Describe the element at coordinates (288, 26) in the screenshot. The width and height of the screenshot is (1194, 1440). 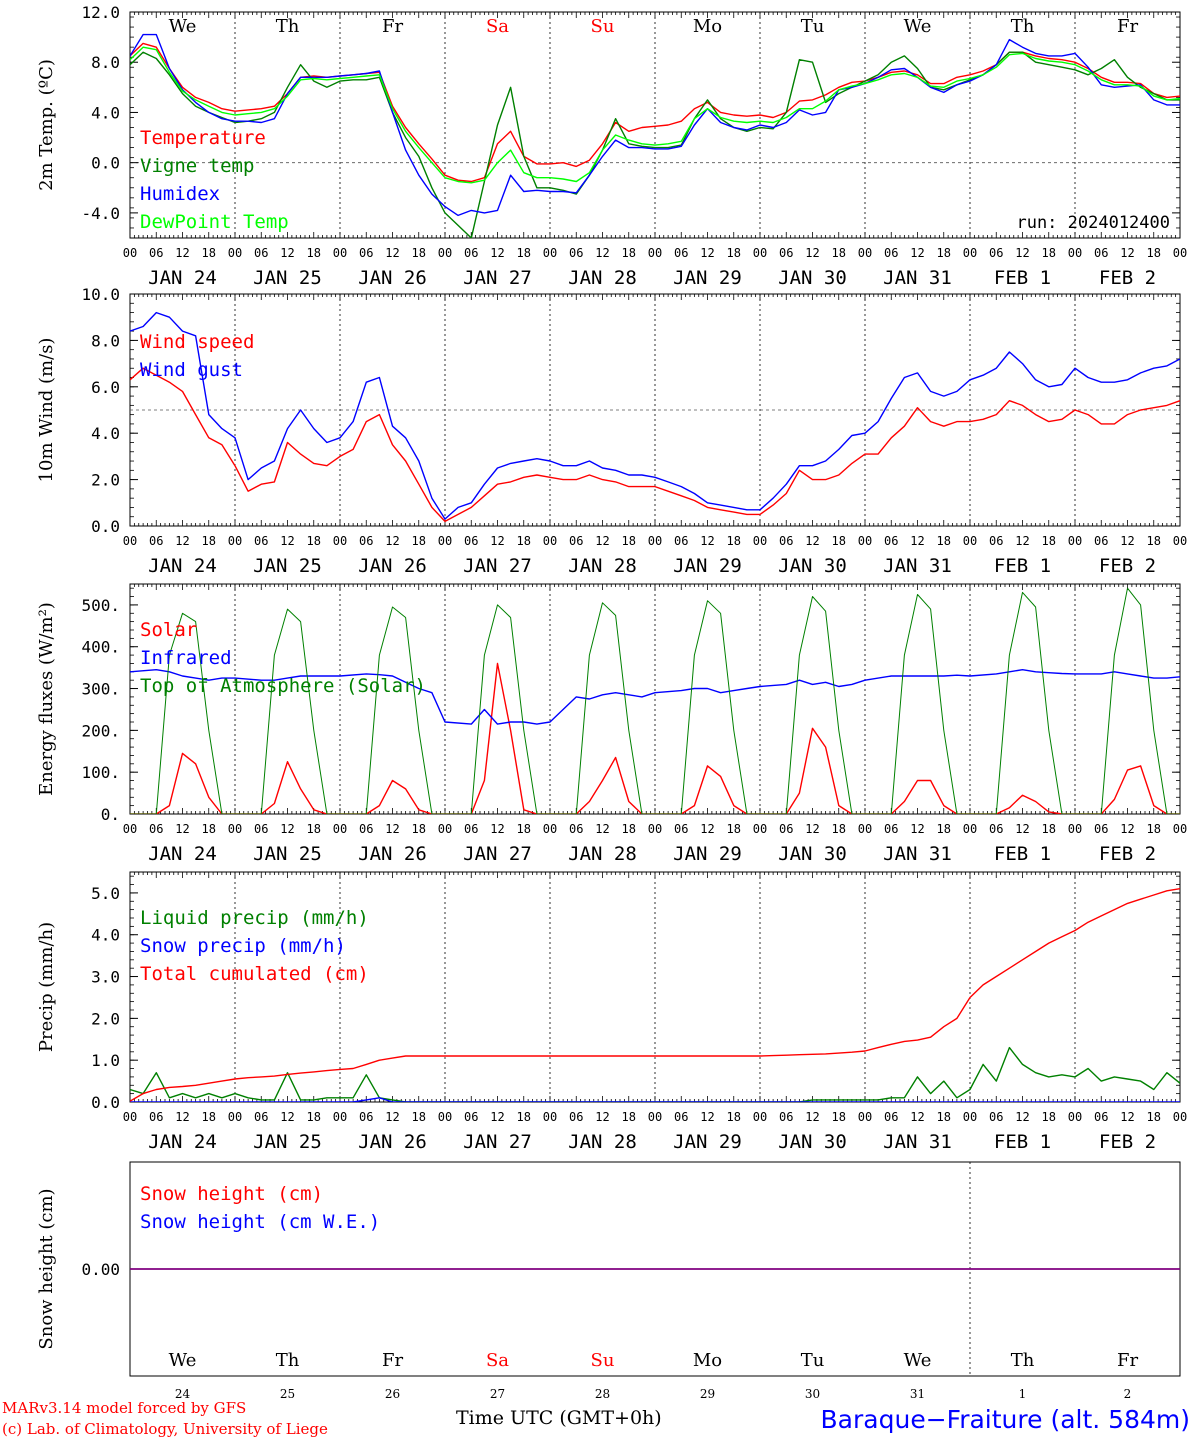
I see `weekday-label: Th` at that location.